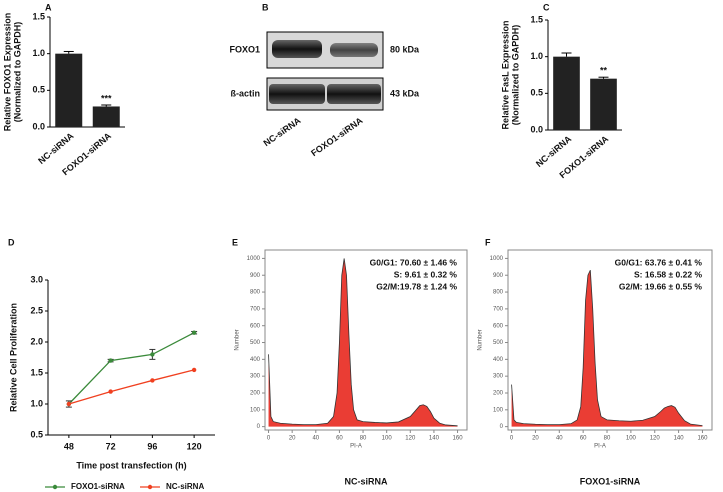 Image resolution: width=723 pixels, height=492 pixels. Describe the element at coordinates (426, 274) in the screenshot. I see `phase-stat: S: 9.61 ± 0.32 %` at that location.